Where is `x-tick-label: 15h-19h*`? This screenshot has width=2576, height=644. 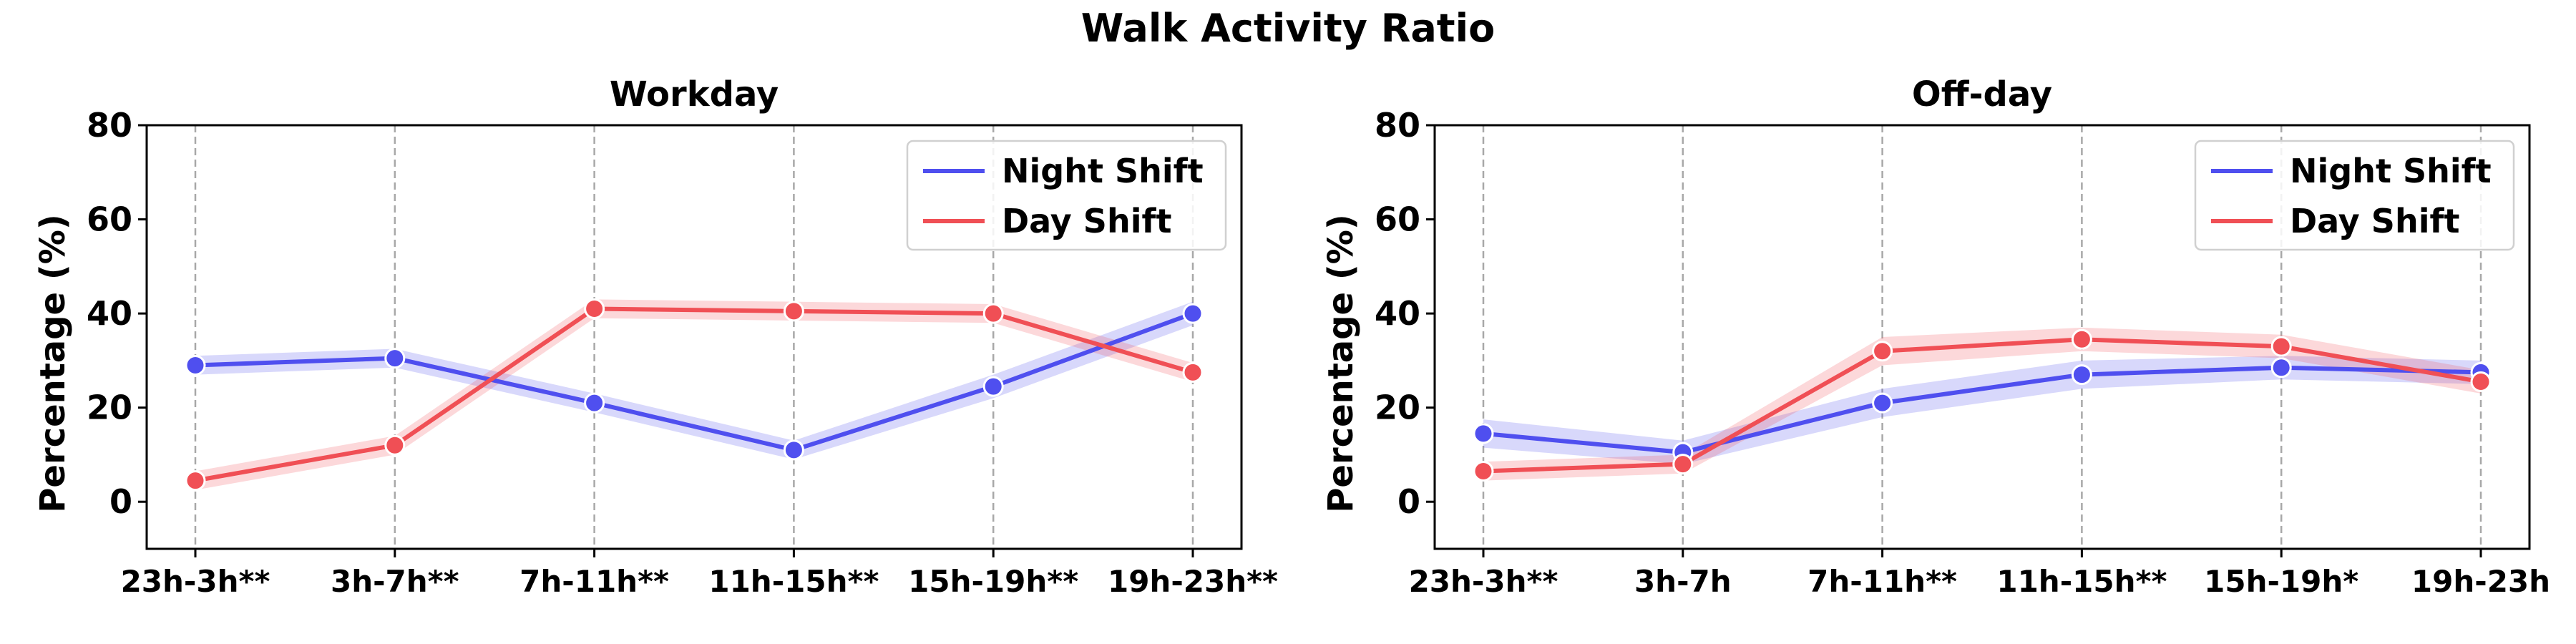 x-tick-label: 15h-19h* is located at coordinates (2281, 581).